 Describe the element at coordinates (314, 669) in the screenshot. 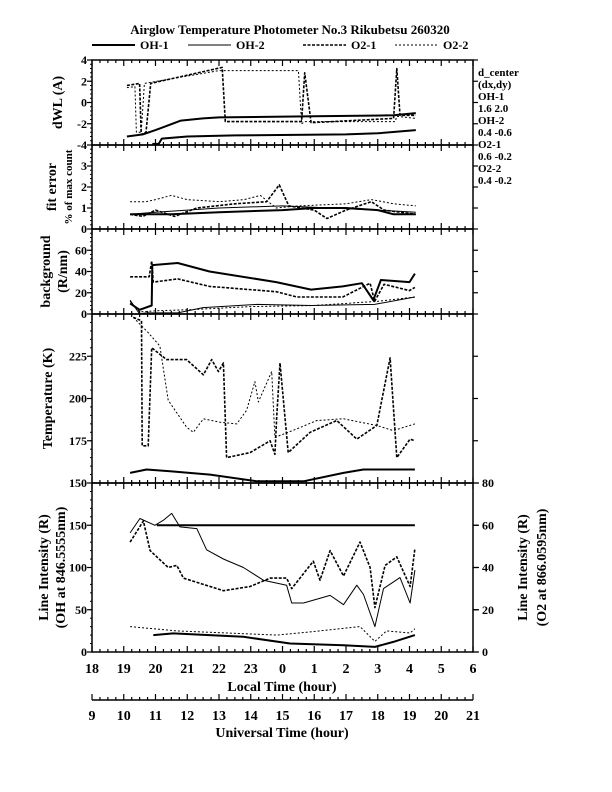

I see `local-time-tick-label: 1` at that location.